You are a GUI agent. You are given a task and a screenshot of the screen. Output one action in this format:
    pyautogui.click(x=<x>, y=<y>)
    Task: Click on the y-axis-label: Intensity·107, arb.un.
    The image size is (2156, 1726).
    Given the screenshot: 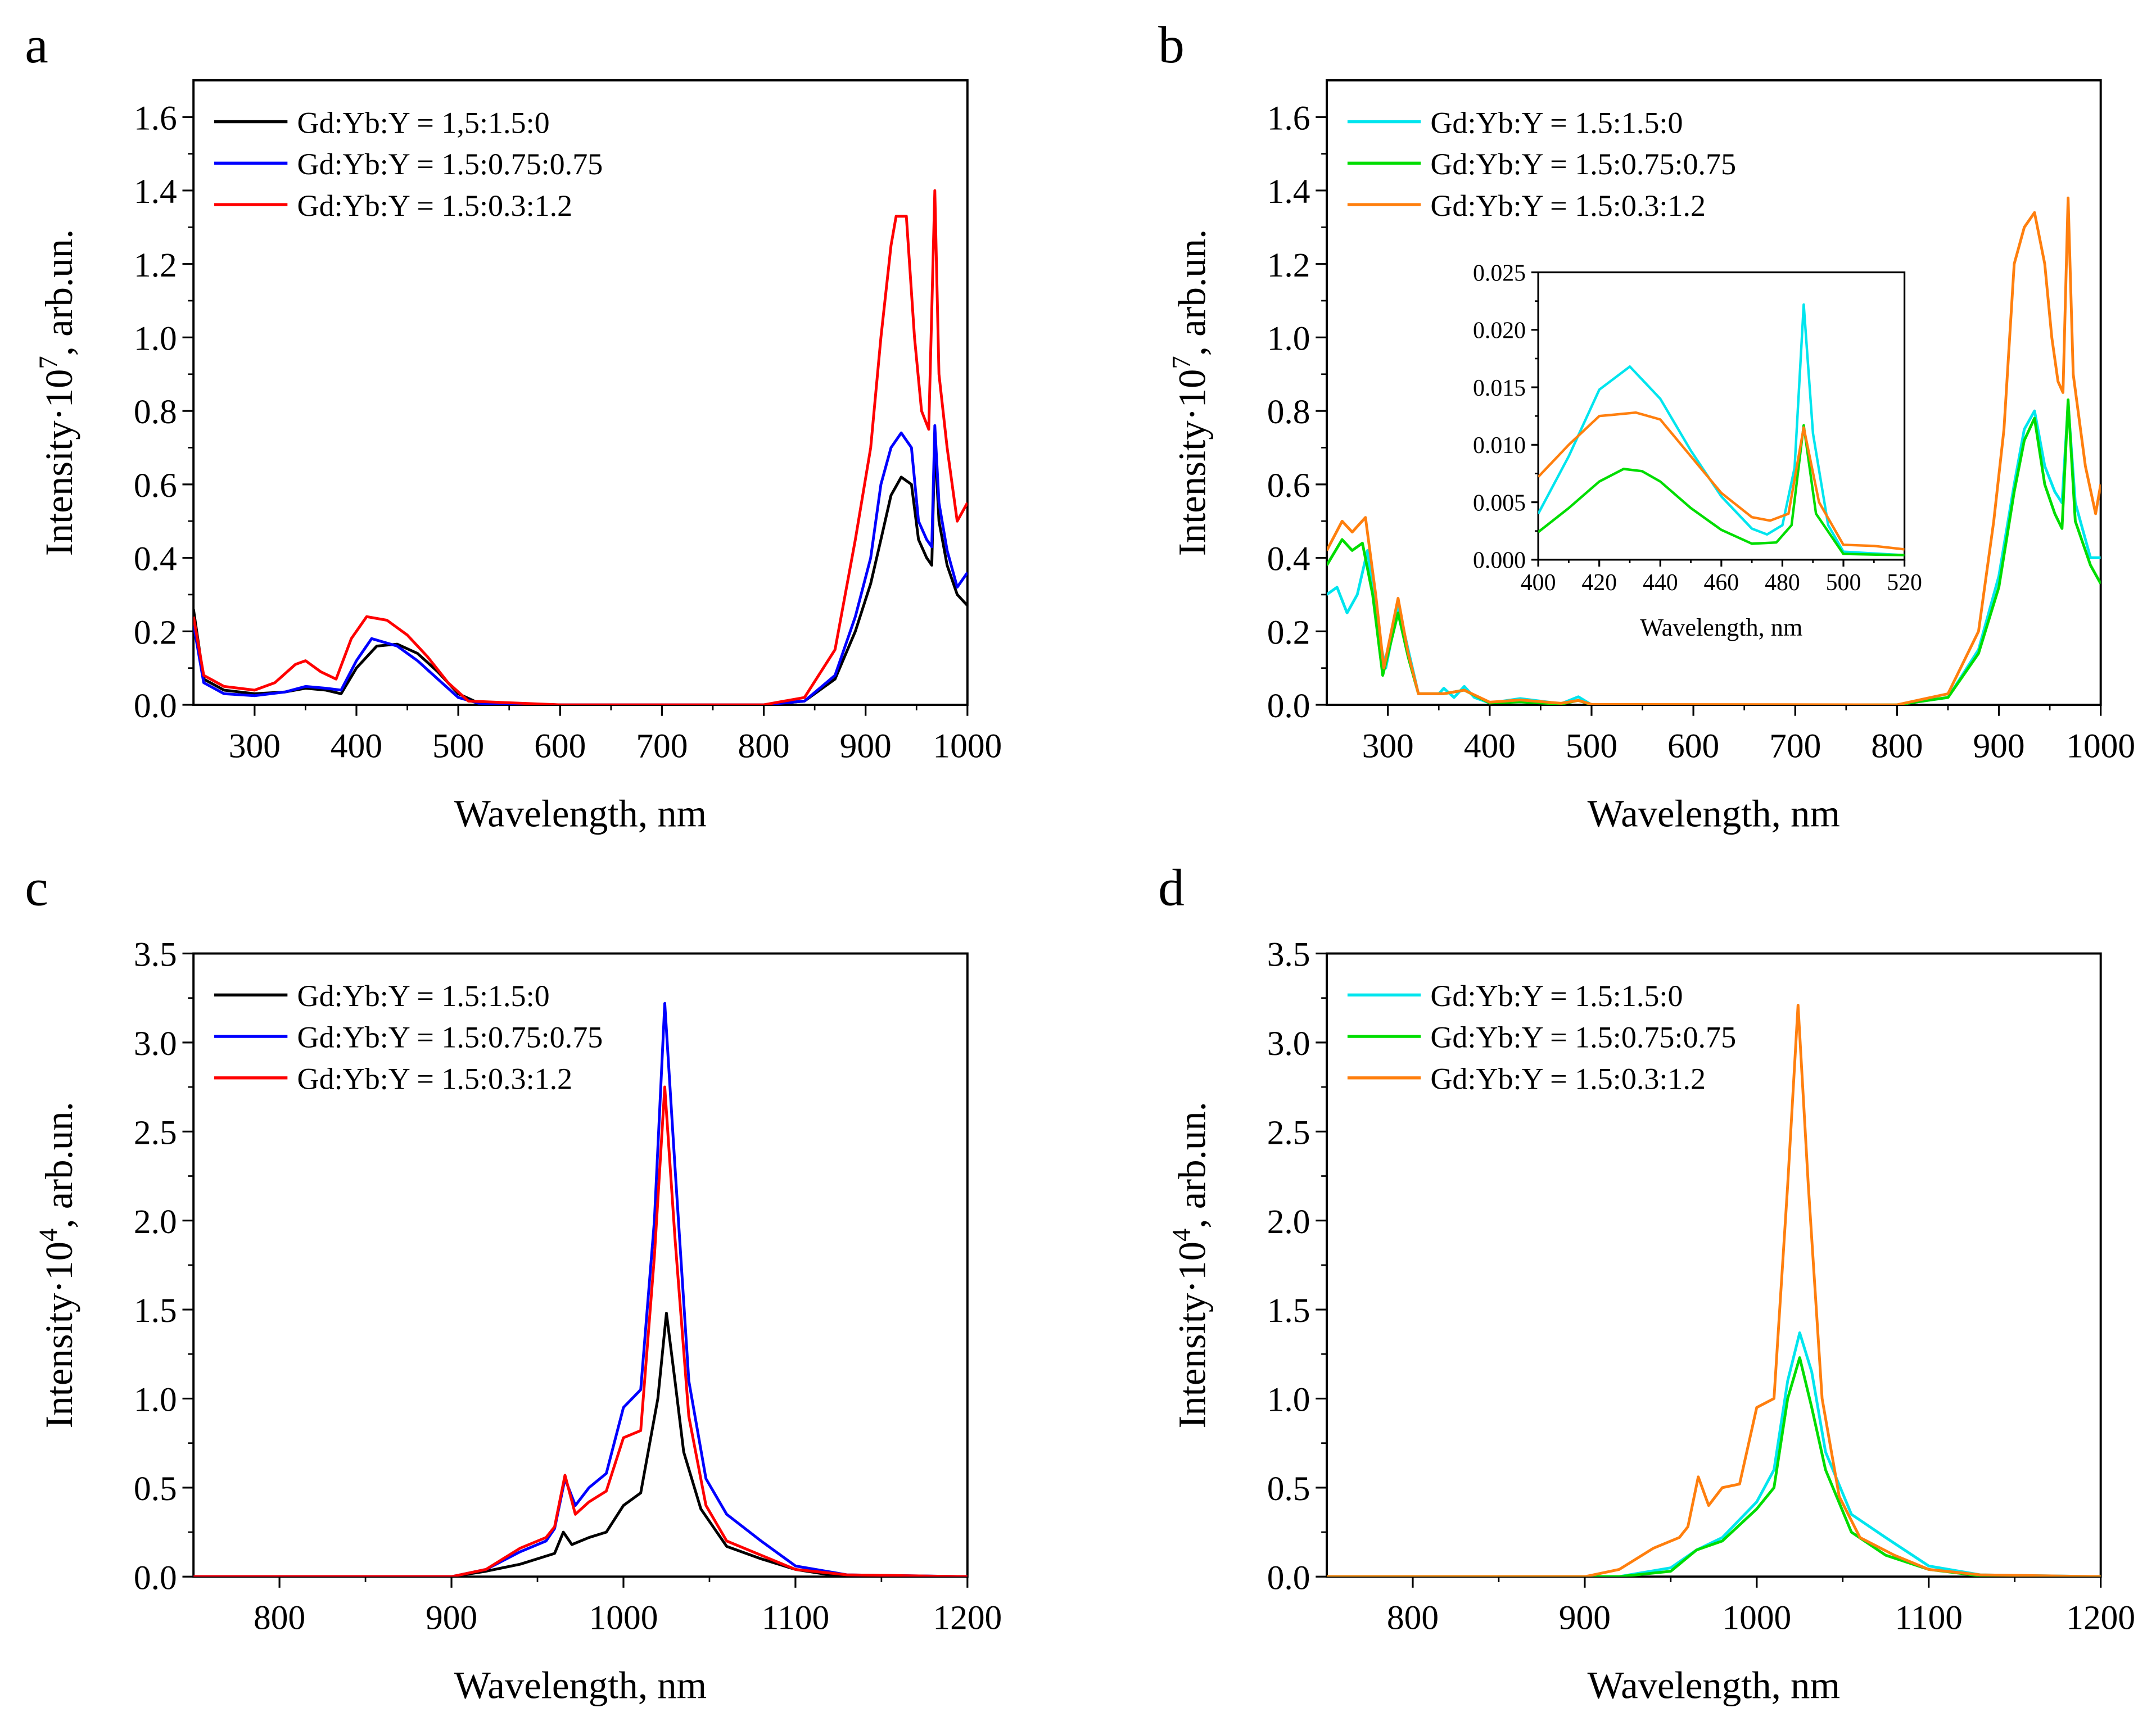 What is the action you would take?
    pyautogui.click(x=57, y=393)
    